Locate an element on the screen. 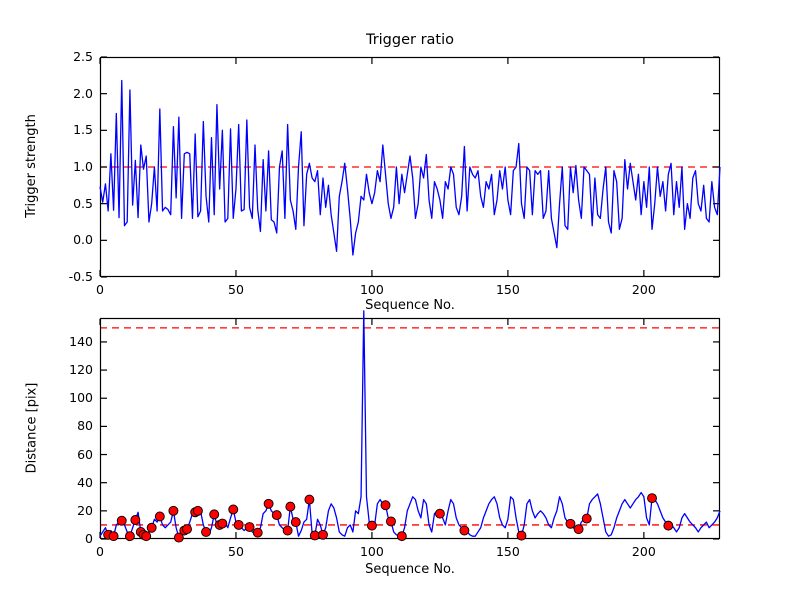 This screenshot has height=600, width=800. y-tick-label: 60 is located at coordinates (85, 454).